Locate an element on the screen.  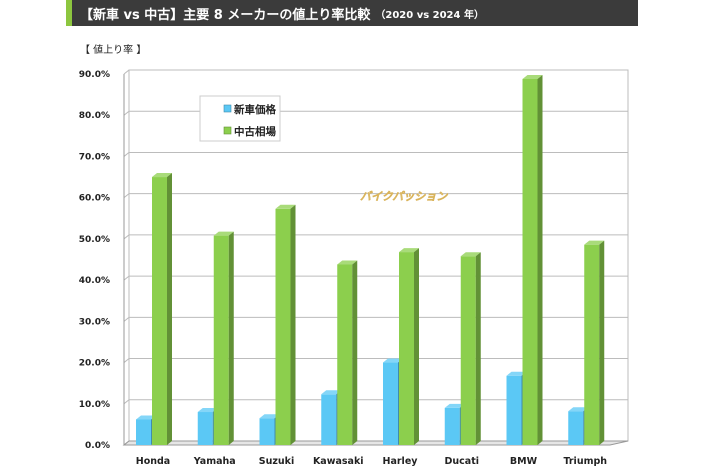
chart-subtitle: （2020 vs 2024 年） is located at coordinates (429, 15).